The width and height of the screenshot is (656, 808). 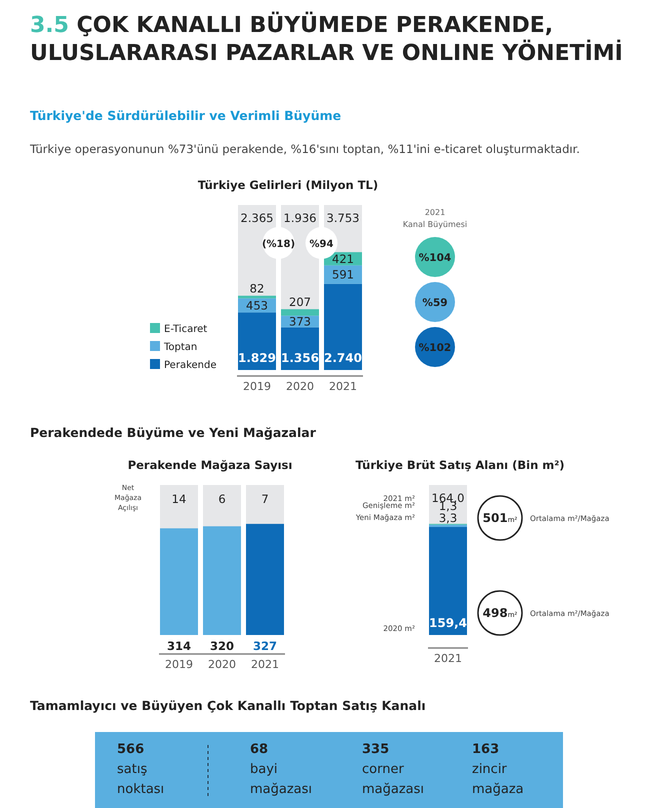 I want to click on category-label: satış noktası, so click(x=140, y=779).